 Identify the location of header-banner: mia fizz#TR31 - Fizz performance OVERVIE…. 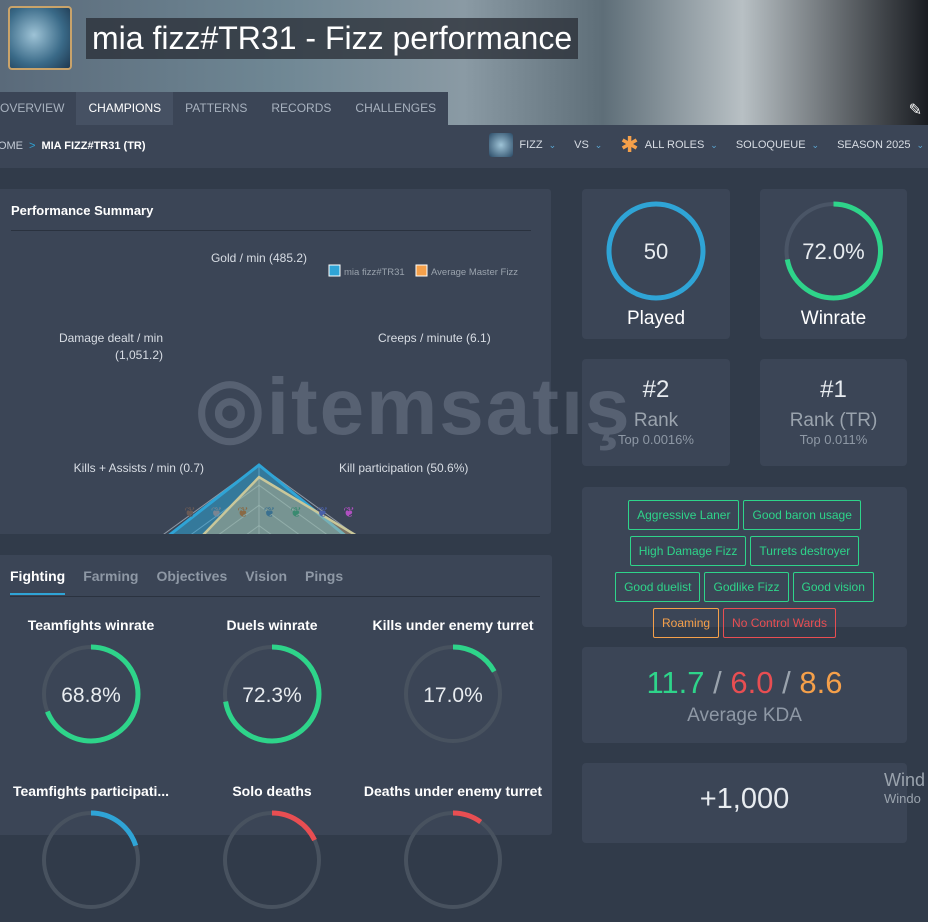
(464, 62).